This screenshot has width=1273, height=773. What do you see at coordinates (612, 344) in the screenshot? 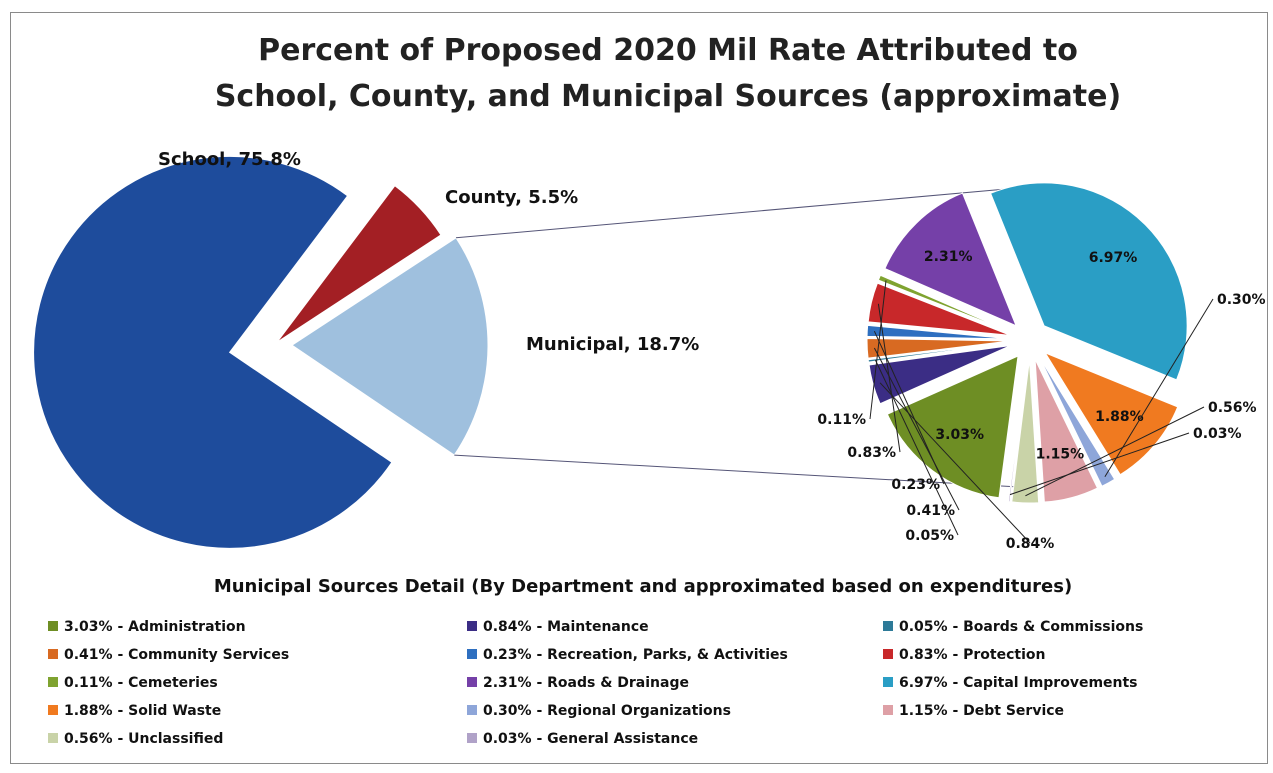
I see `municipal-slice-label: Municipal, 18.7%` at bounding box center [612, 344].